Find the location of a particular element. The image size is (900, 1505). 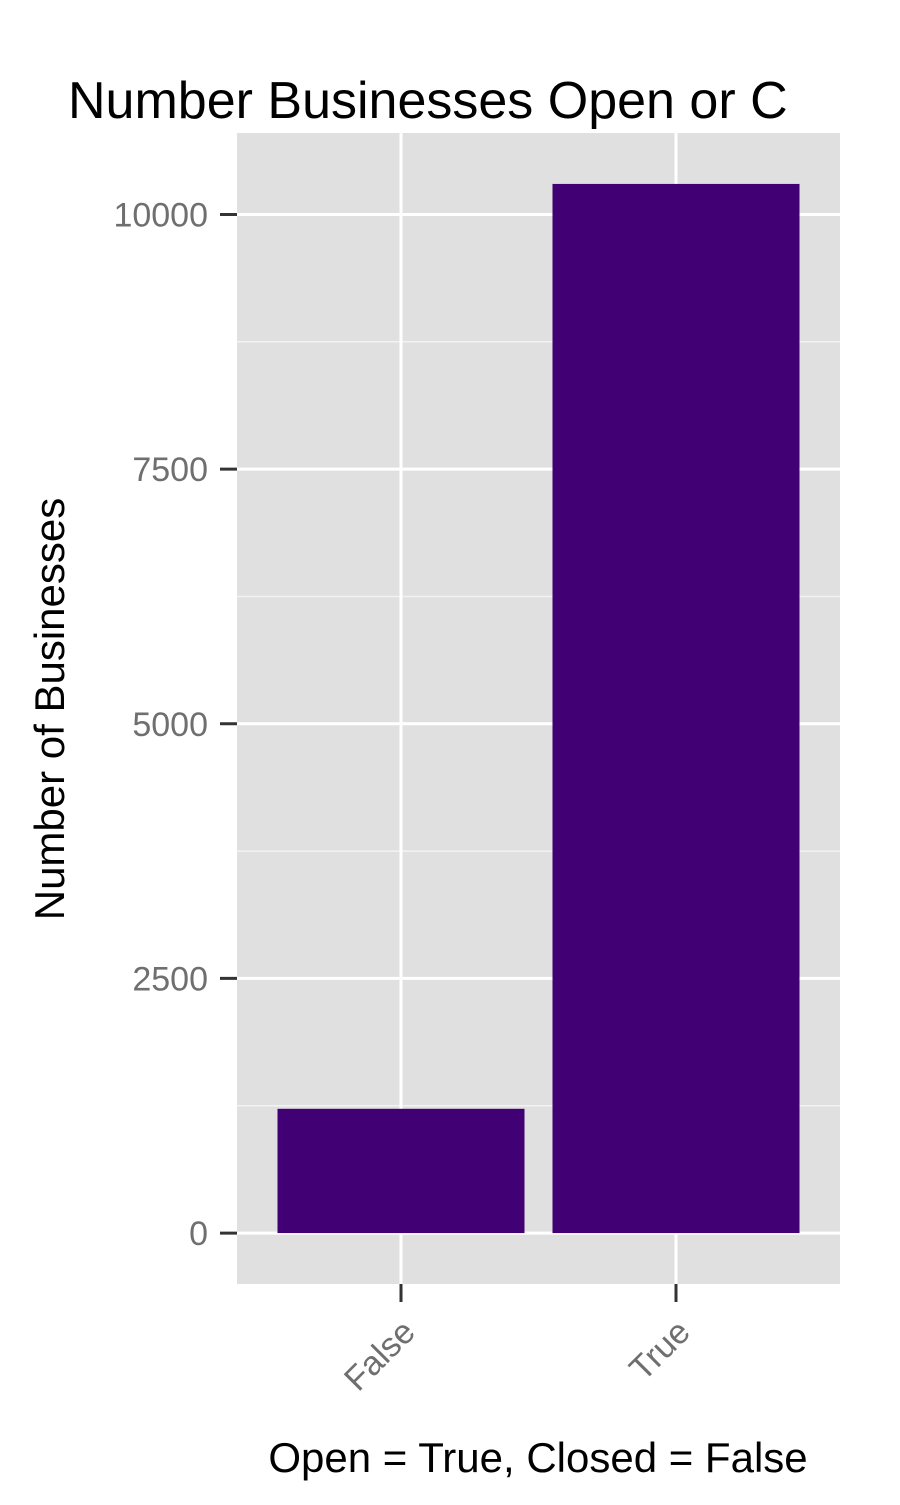

y-tick-label: 7500 is located at coordinates (170, 470).